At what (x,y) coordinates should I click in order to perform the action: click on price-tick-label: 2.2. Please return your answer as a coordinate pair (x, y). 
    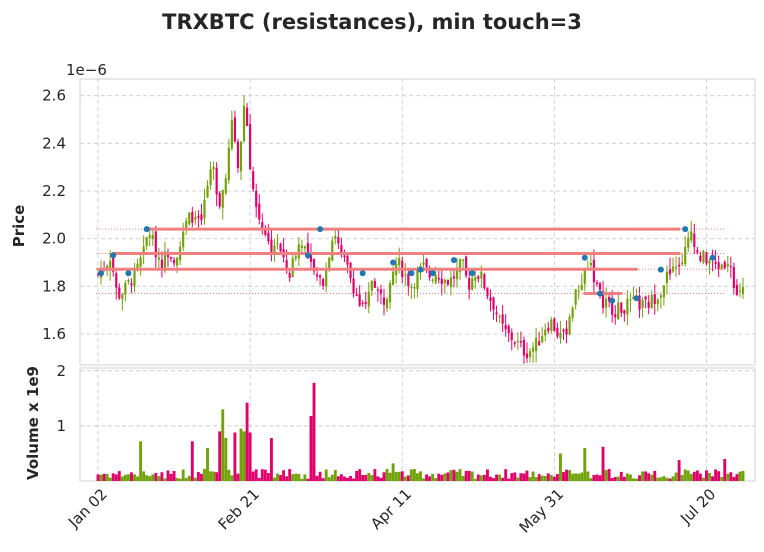
    Looking at the image, I should click on (54, 191).